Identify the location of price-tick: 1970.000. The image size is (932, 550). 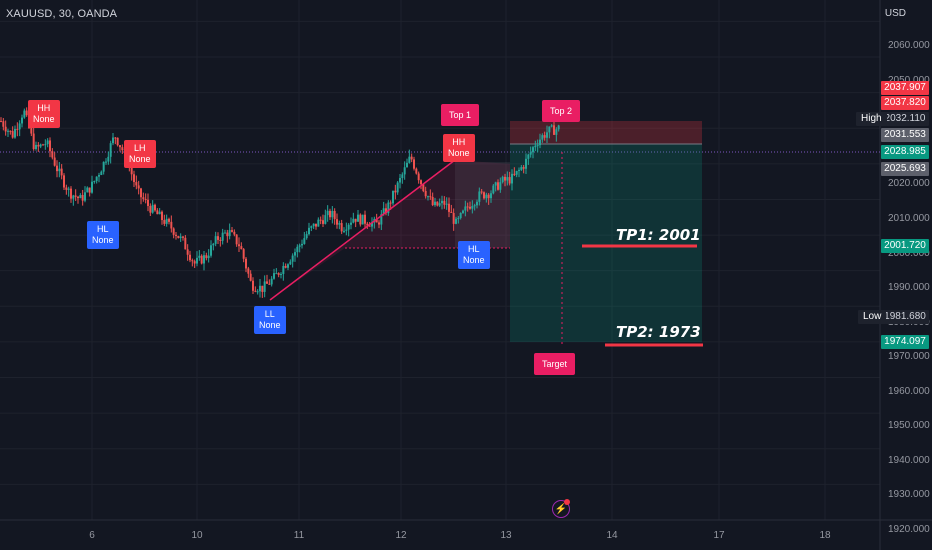
(909, 356).